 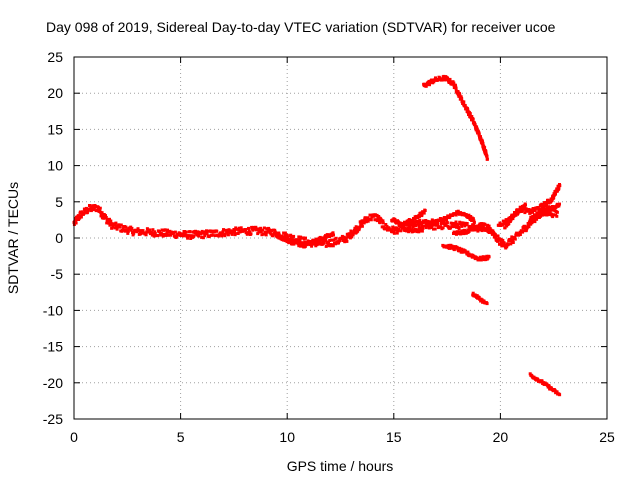 I want to click on x-tick-label: 0, so click(x=74, y=437).